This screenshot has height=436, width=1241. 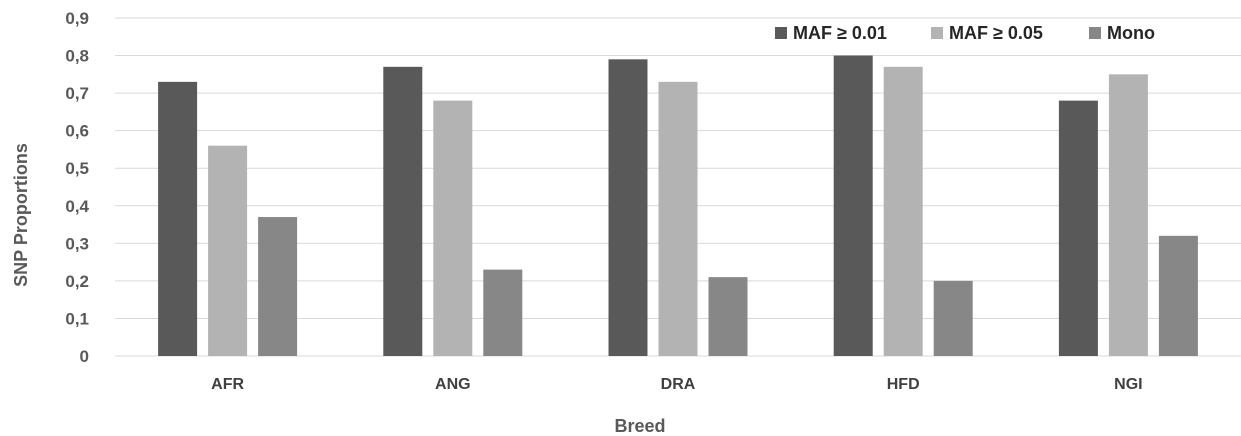 I want to click on legend: MAF ≥ 0.01 MAF ≥ 0.05 Mono, so click(x=965, y=33).